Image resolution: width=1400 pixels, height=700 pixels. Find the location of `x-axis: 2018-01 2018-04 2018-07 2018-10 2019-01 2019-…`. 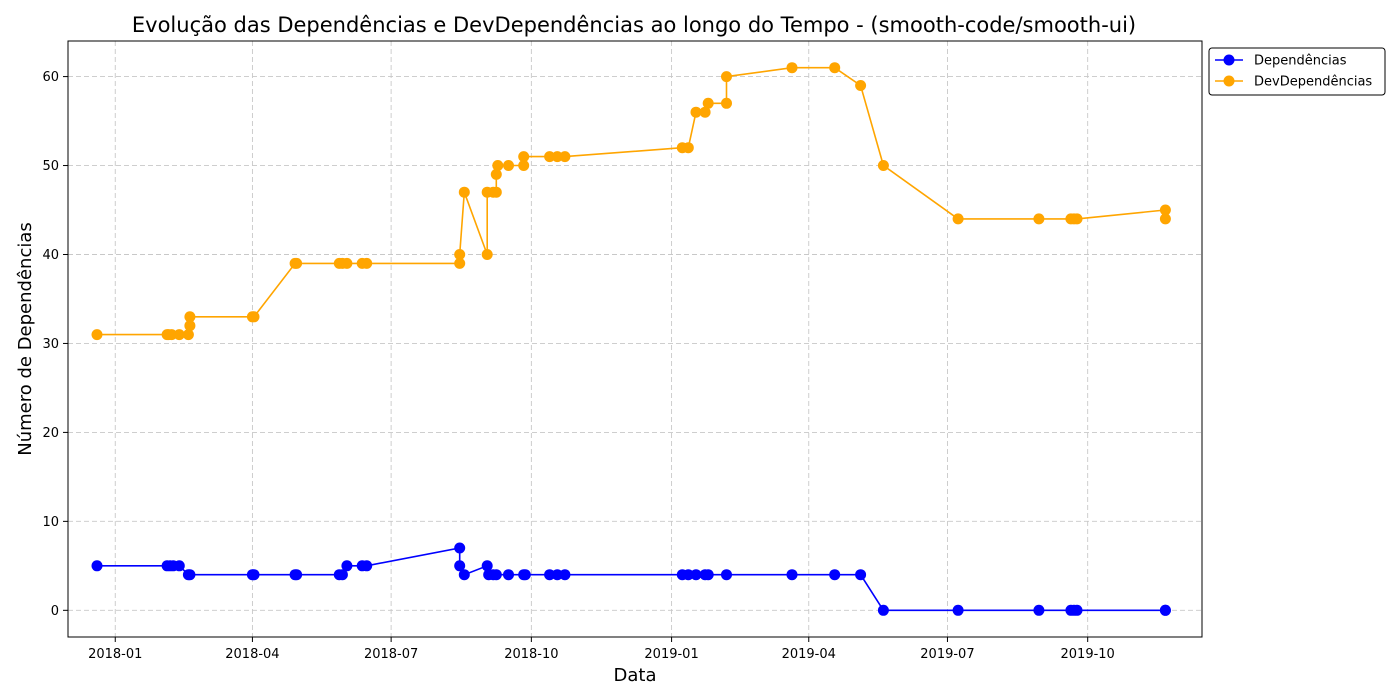

x-axis: 2018-01 2018-04 2018-07 2018-10 2019-01 2019-… is located at coordinates (601, 649).